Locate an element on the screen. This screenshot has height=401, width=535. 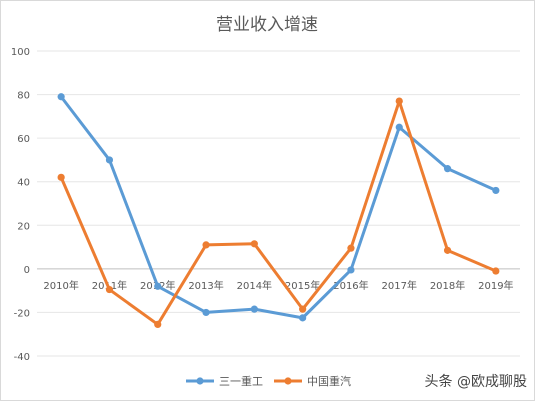
x-tick-label: 2016年 is located at coordinates (350, 285).